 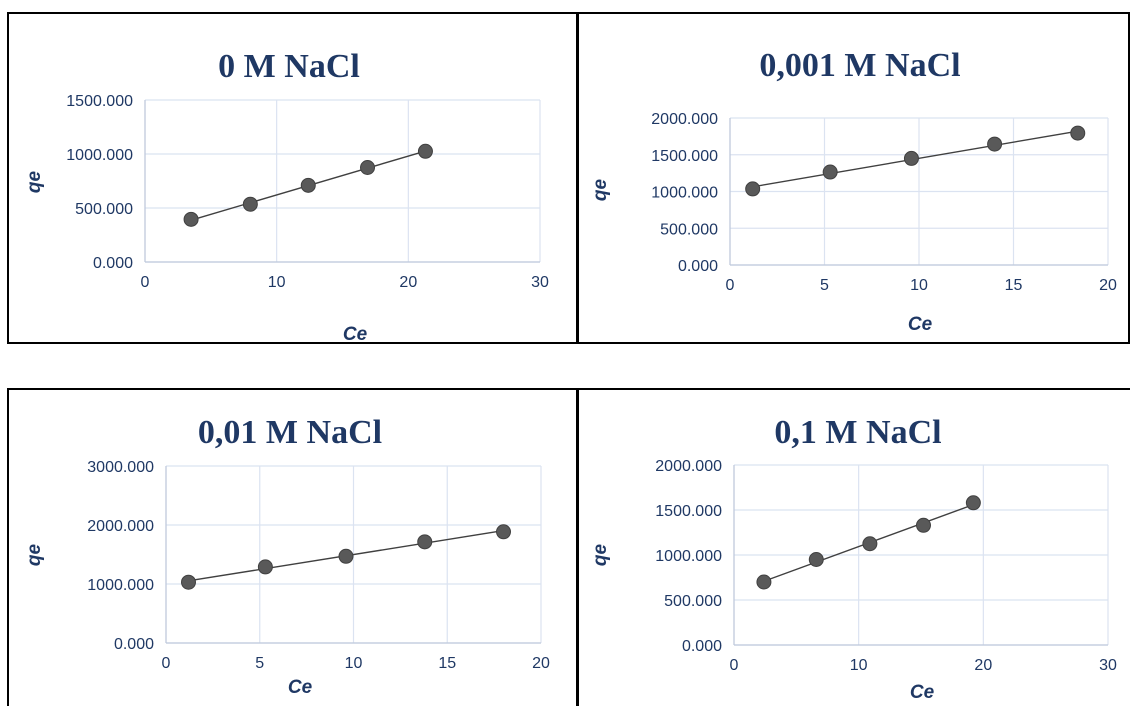 What do you see at coordinates (857, 432) in the screenshot?
I see `chart-title: 0,1 M NaCl` at bounding box center [857, 432].